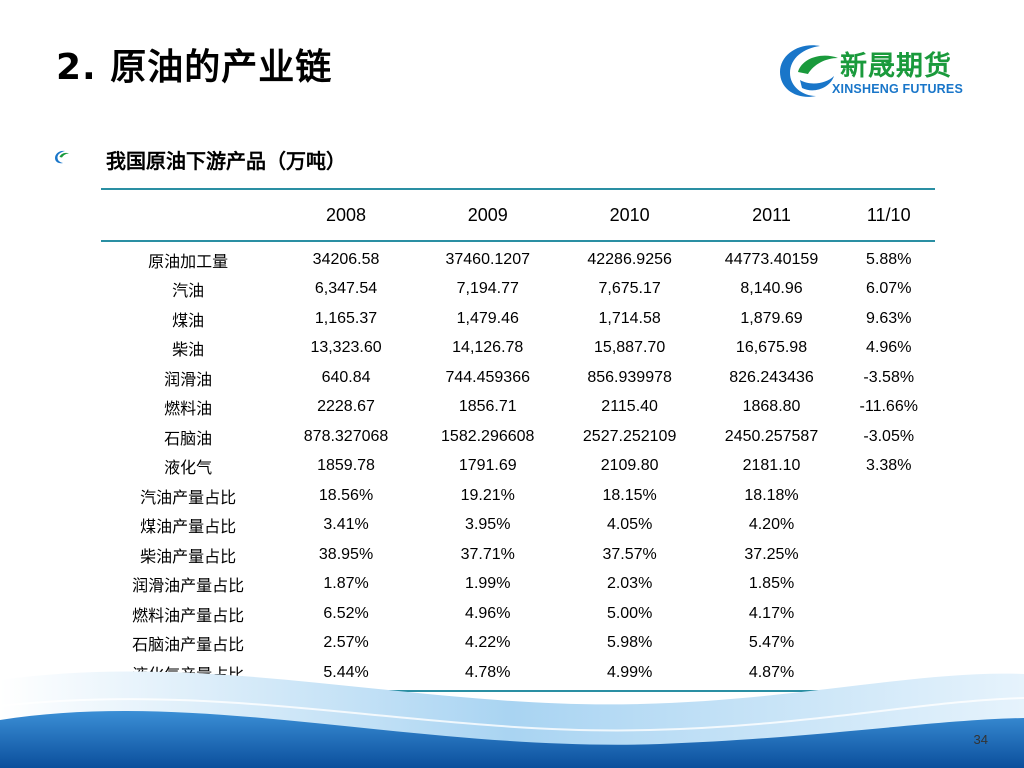 The height and width of the screenshot is (768, 1024). Describe the element at coordinates (487, 318) in the screenshot. I see `data-cell: 1,479.46` at that location.